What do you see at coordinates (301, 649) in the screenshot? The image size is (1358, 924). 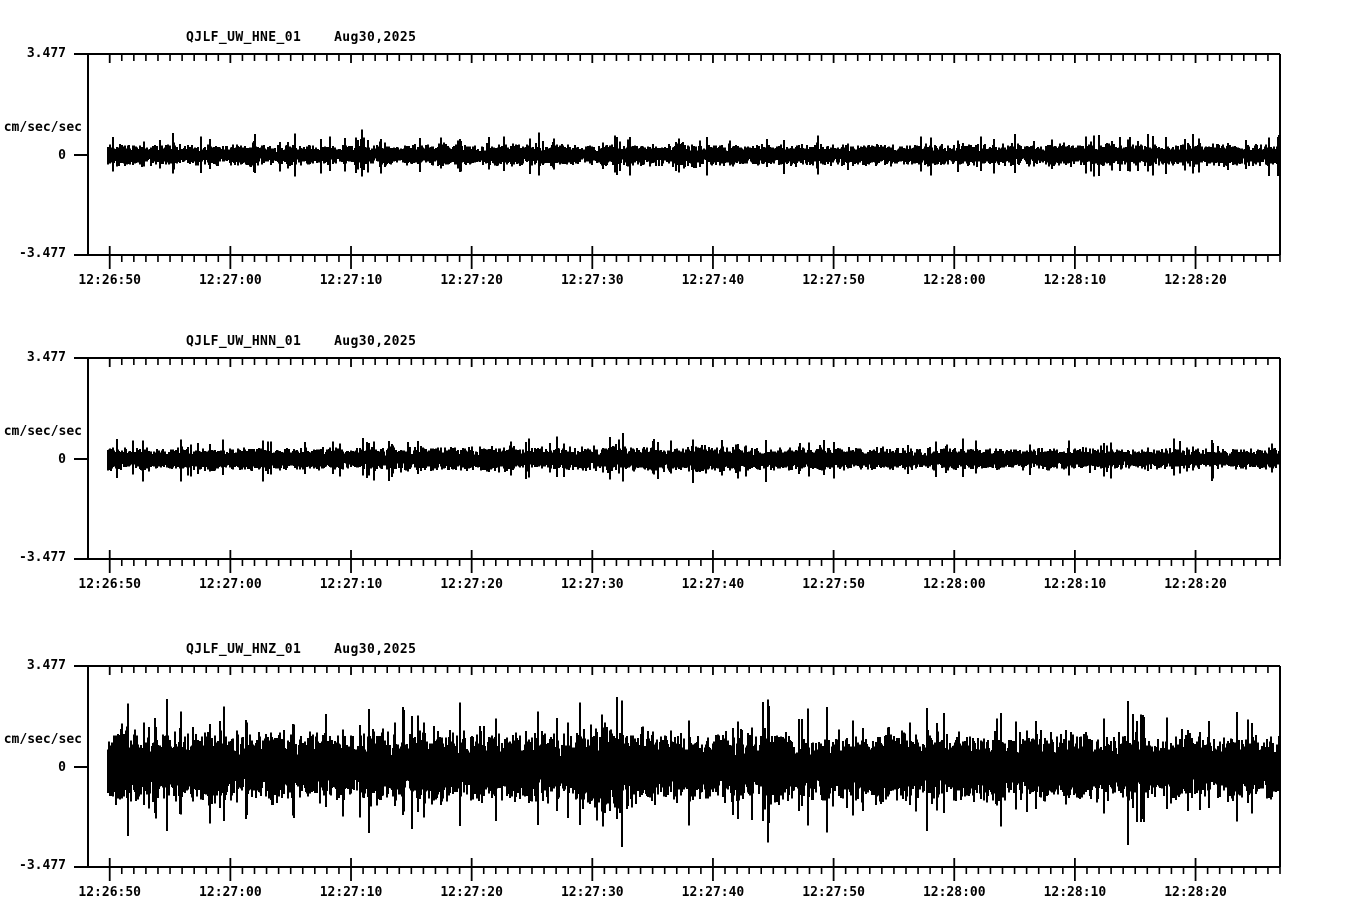 I see `panel-title-hnz: QJLF_UW_HNZ_01 Aug30,2025` at bounding box center [301, 649].